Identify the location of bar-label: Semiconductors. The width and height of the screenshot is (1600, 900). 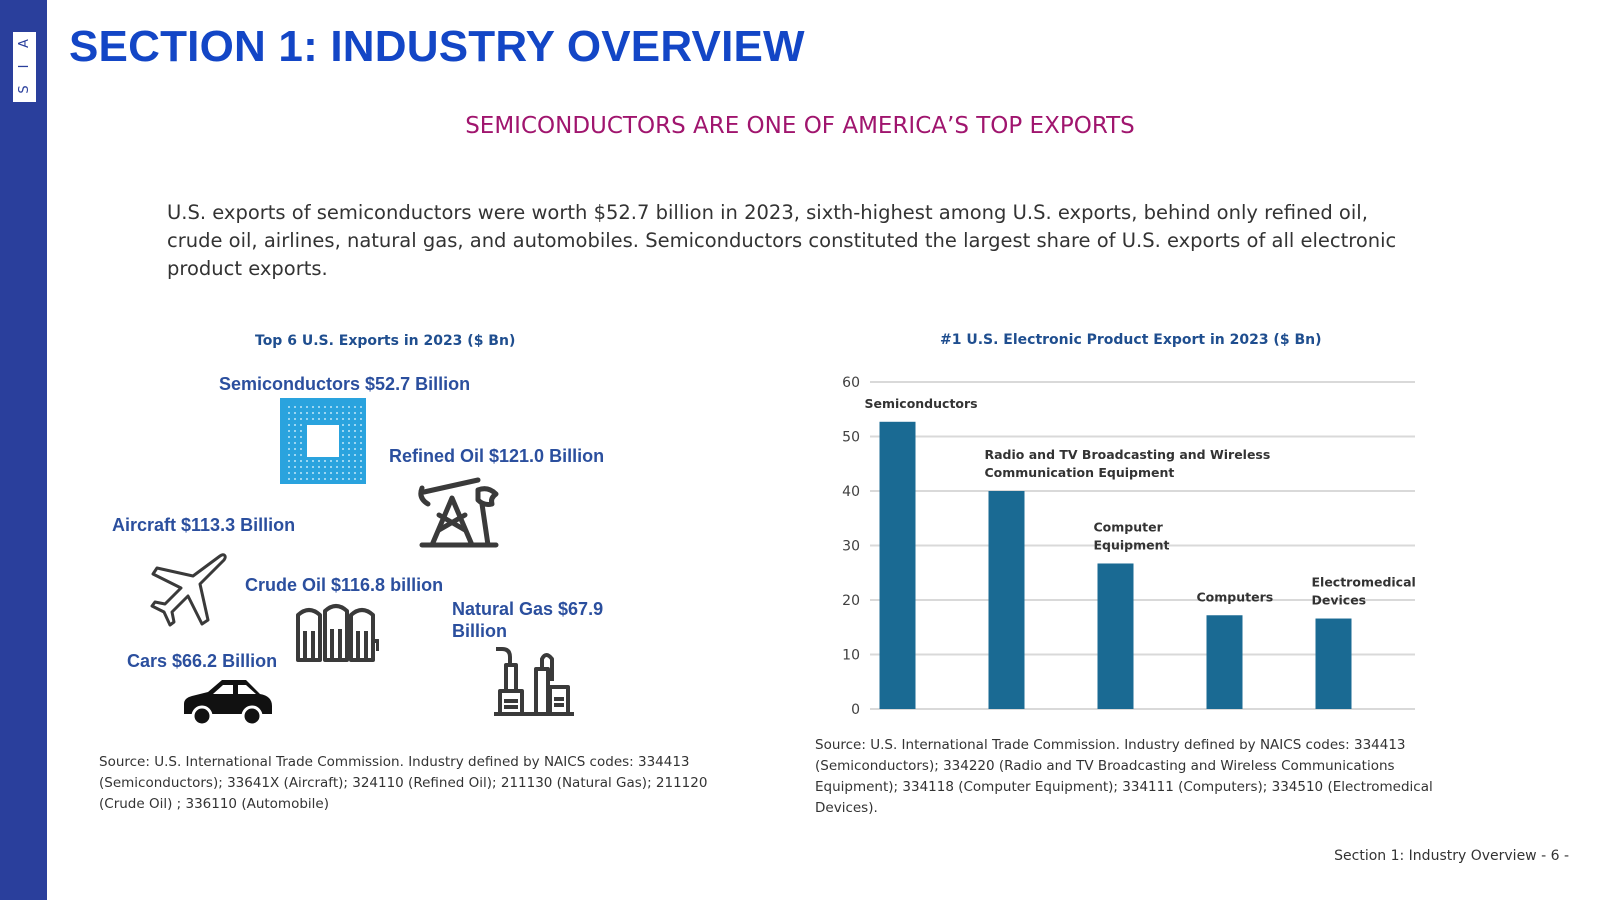
(921, 403).